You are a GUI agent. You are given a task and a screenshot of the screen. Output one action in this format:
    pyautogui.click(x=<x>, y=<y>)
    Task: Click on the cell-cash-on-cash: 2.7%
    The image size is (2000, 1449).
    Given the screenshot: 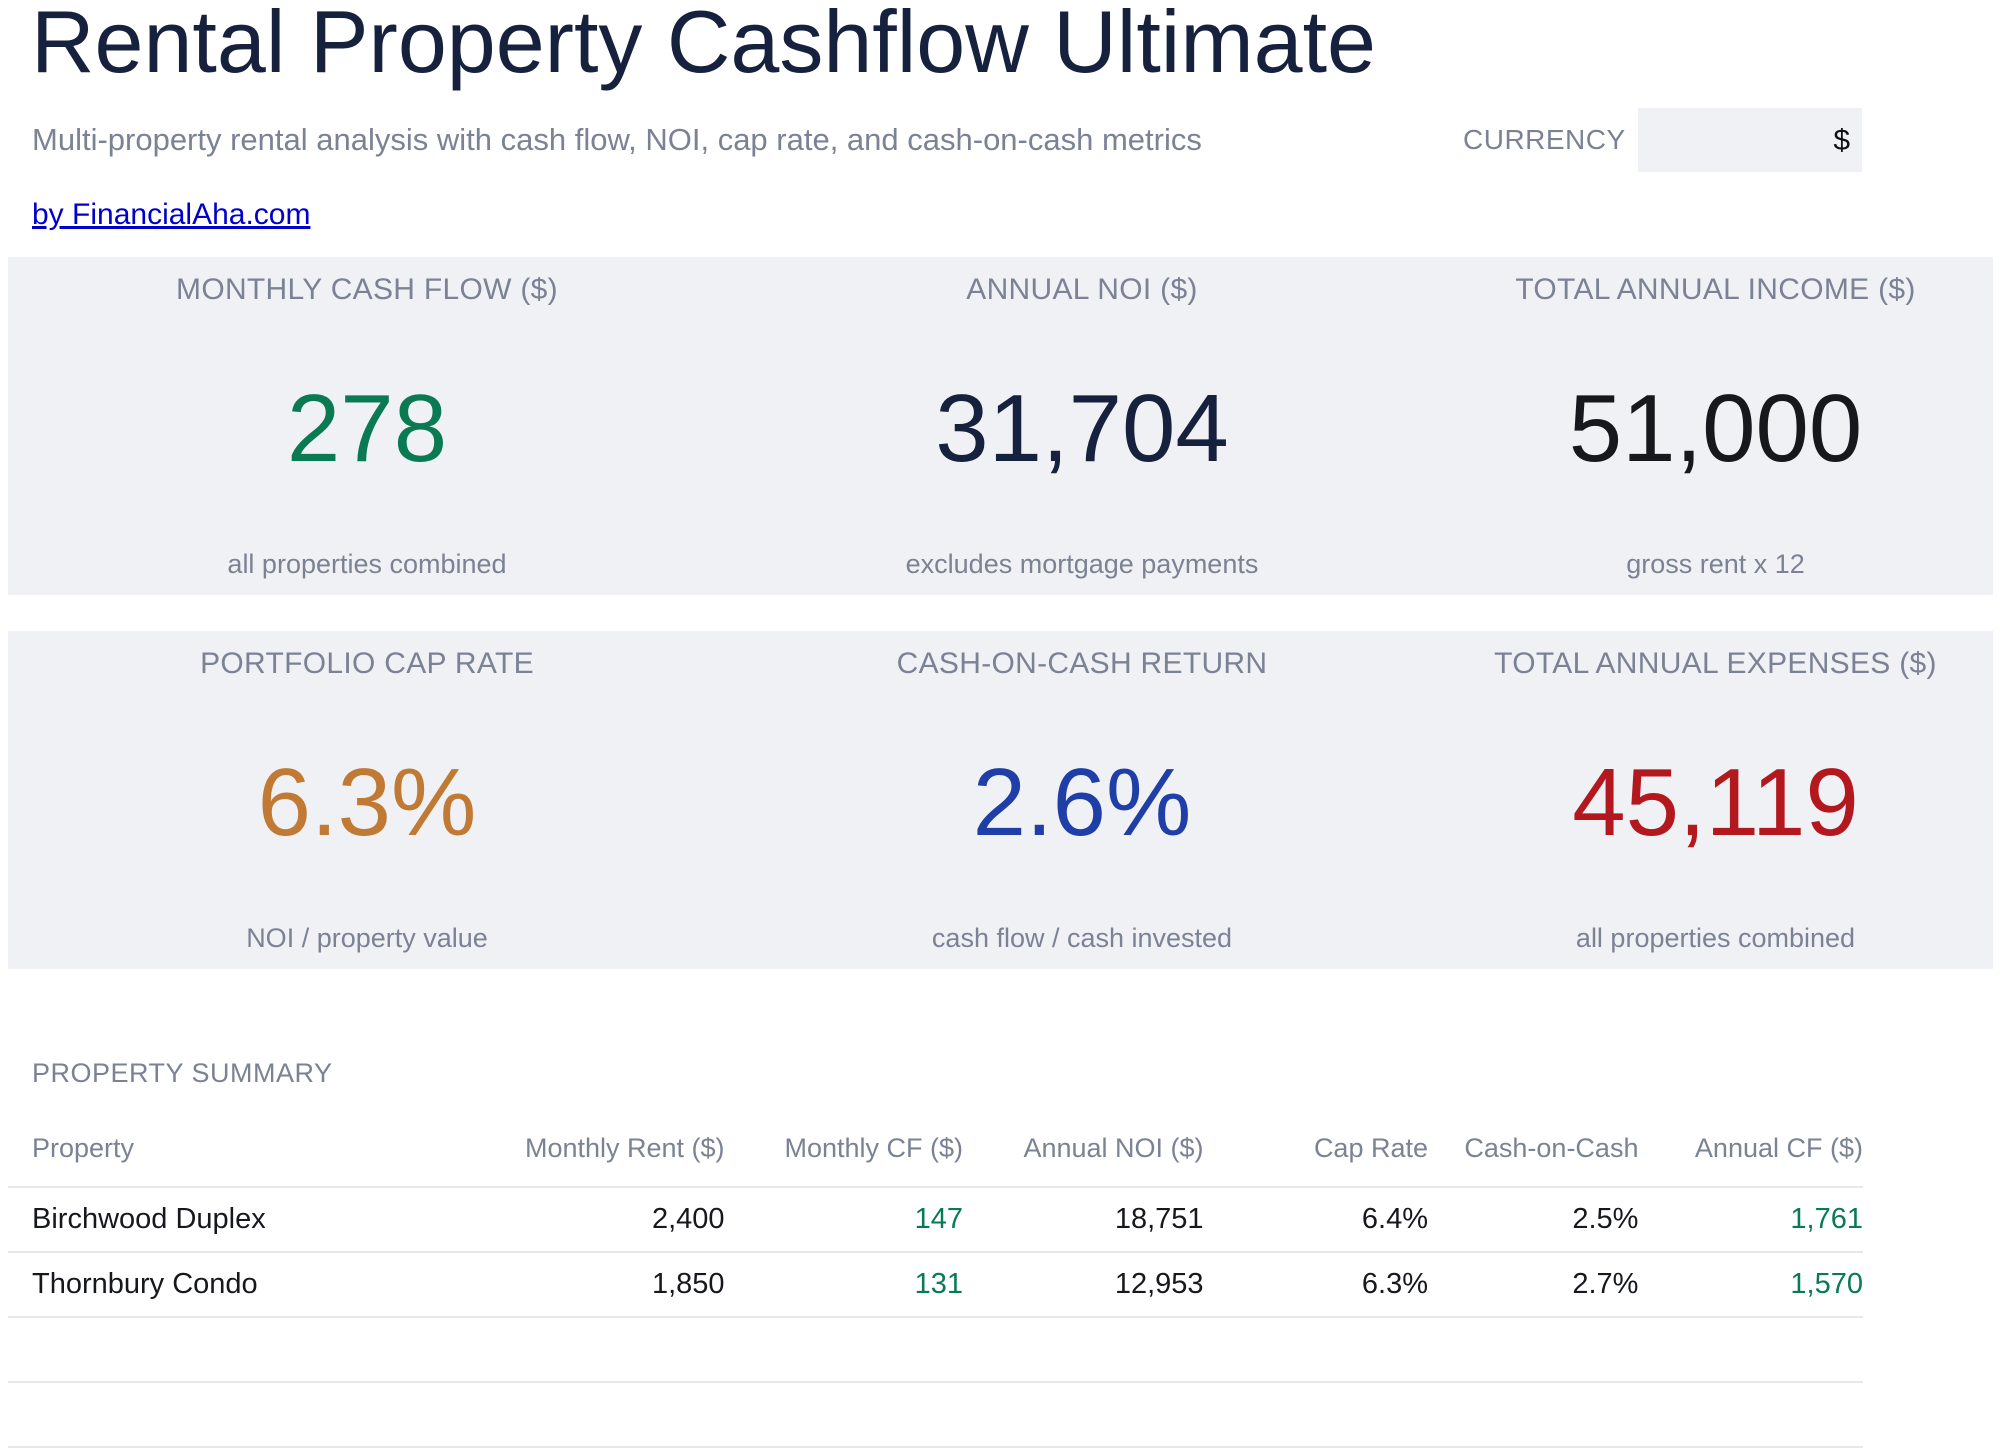 What is the action you would take?
    pyautogui.click(x=1533, y=1285)
    